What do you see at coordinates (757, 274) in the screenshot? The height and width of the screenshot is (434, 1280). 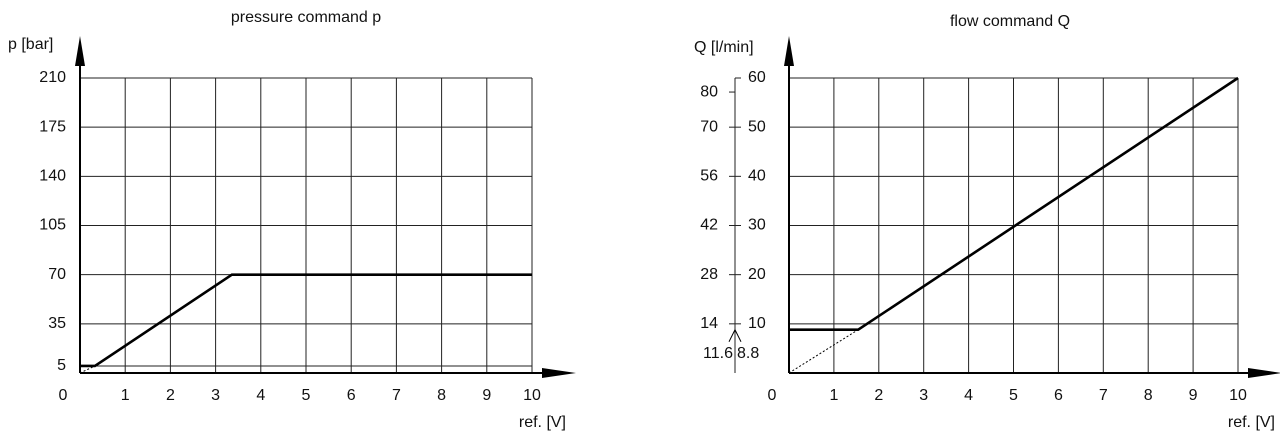 I see `y-tick-label: 20` at bounding box center [757, 274].